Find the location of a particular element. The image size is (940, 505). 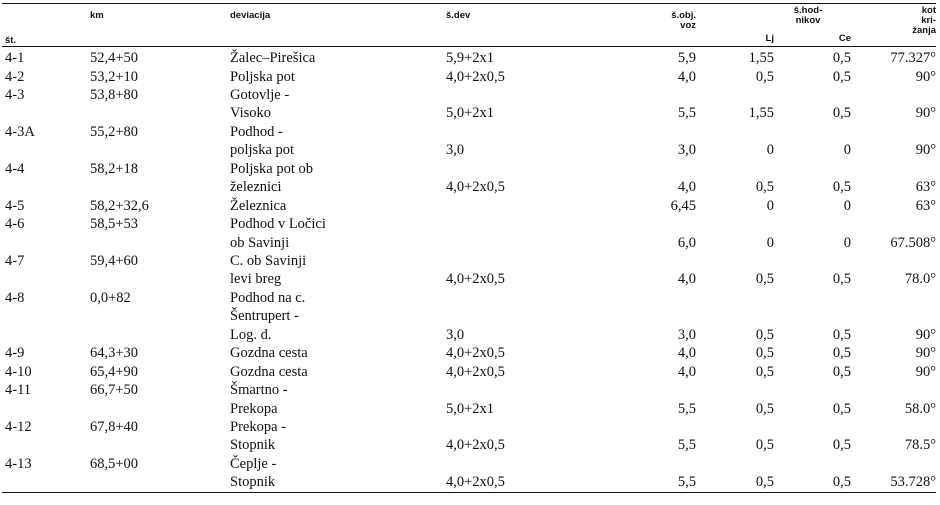

cell-sobj: 6,45 is located at coordinates (683, 205).